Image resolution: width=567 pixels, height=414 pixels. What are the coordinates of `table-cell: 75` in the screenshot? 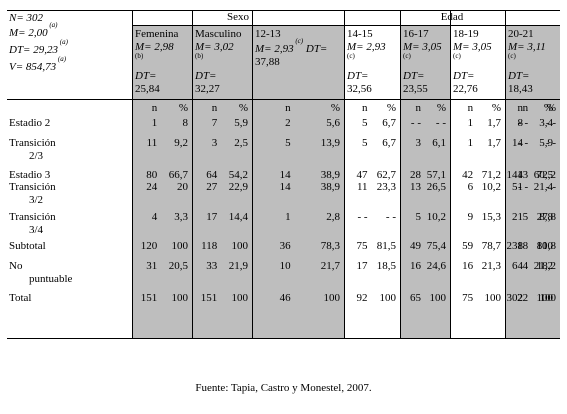 It's located at (468, 298).